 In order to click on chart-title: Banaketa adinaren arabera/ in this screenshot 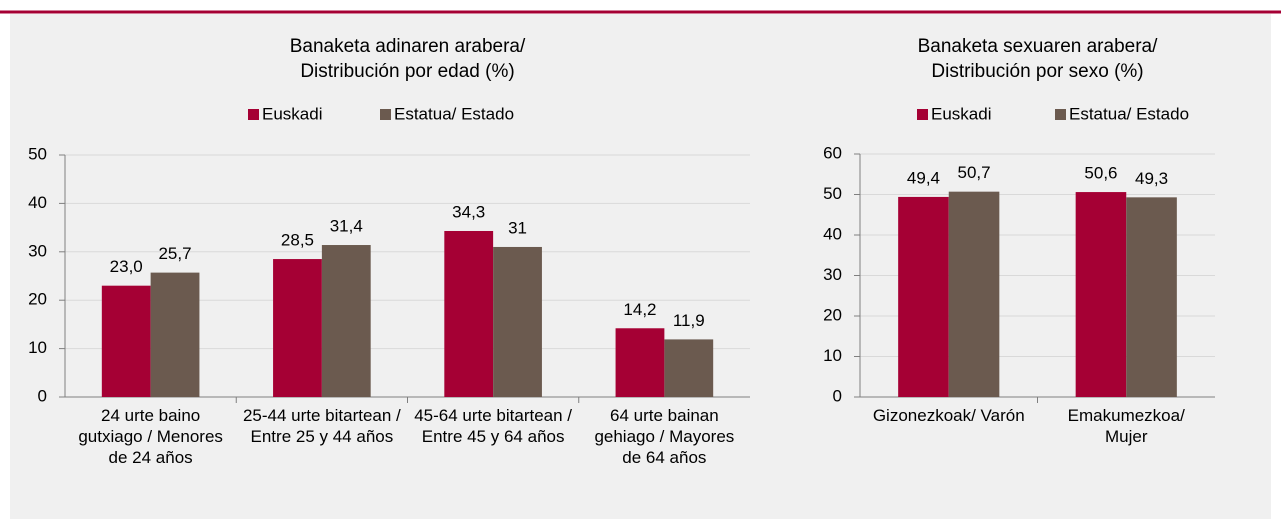, I will do `click(408, 46)`.